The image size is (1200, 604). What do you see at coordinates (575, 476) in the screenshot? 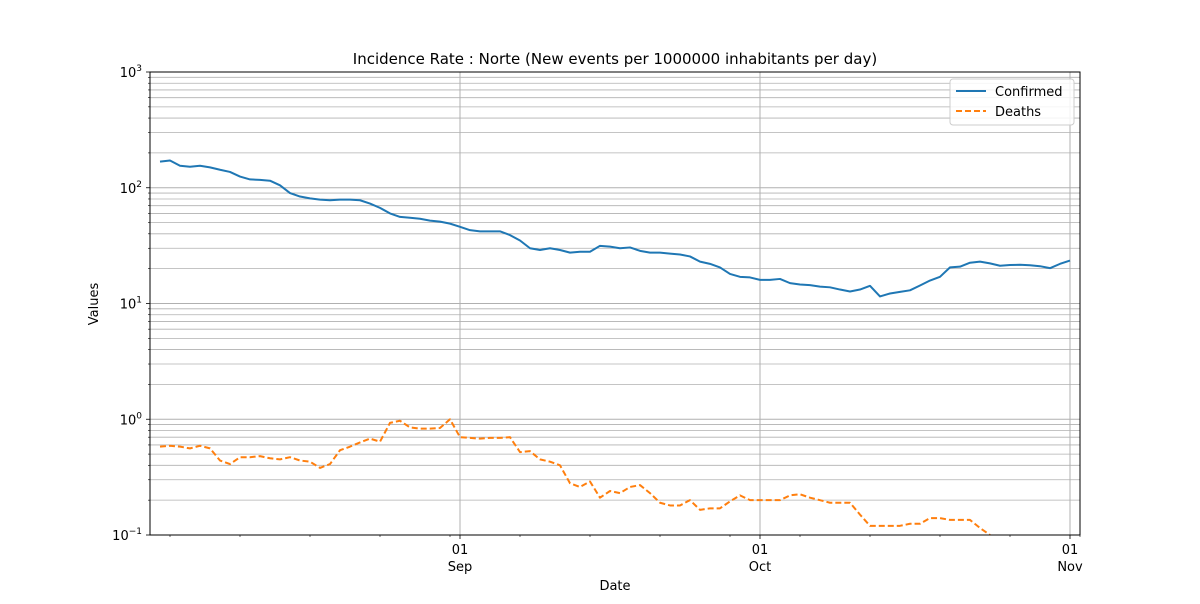
I see `series-line-deaths` at bounding box center [575, 476].